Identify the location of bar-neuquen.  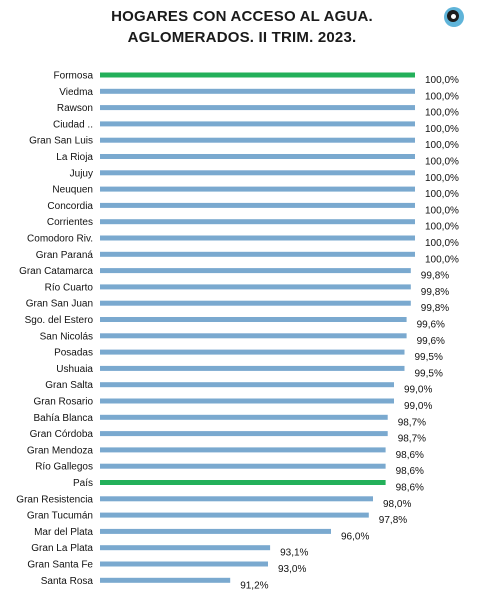
(257, 189).